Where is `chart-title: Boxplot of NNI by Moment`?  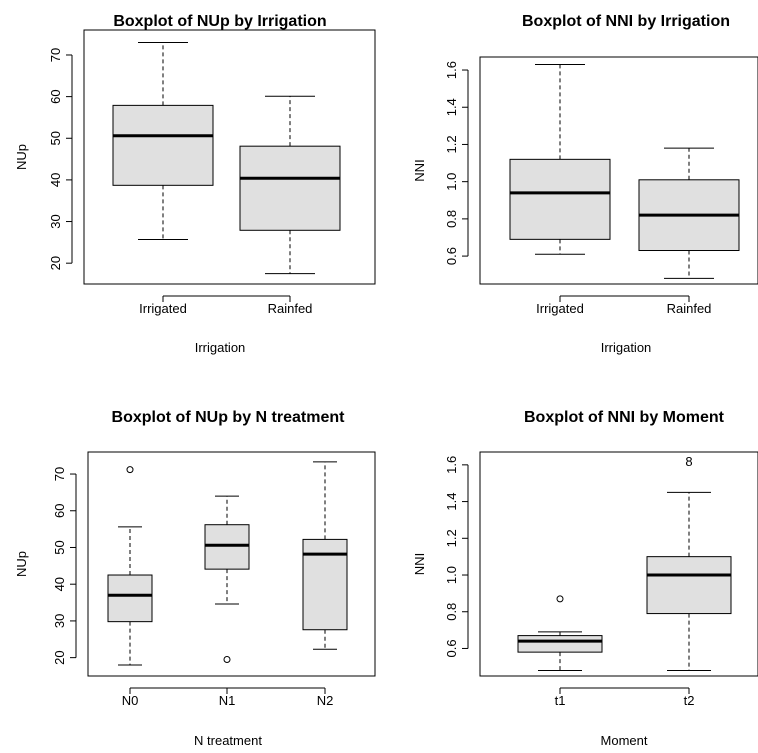 chart-title: Boxplot of NNI by Moment is located at coordinates (624, 417).